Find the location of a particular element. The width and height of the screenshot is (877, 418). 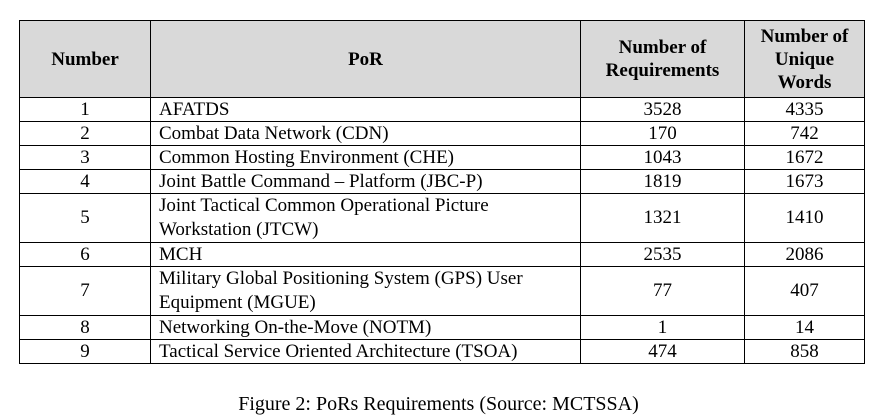

cell-number: 1 is located at coordinates (85, 109).